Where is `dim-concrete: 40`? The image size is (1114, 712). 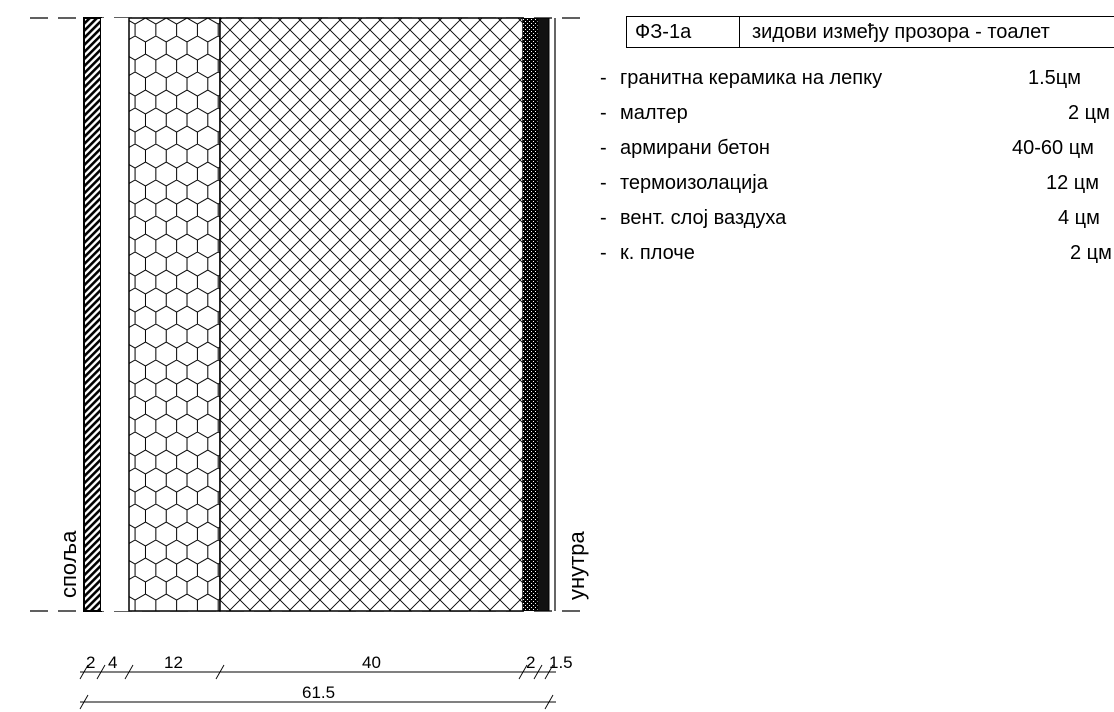
dim-concrete: 40 is located at coordinates (371, 662).